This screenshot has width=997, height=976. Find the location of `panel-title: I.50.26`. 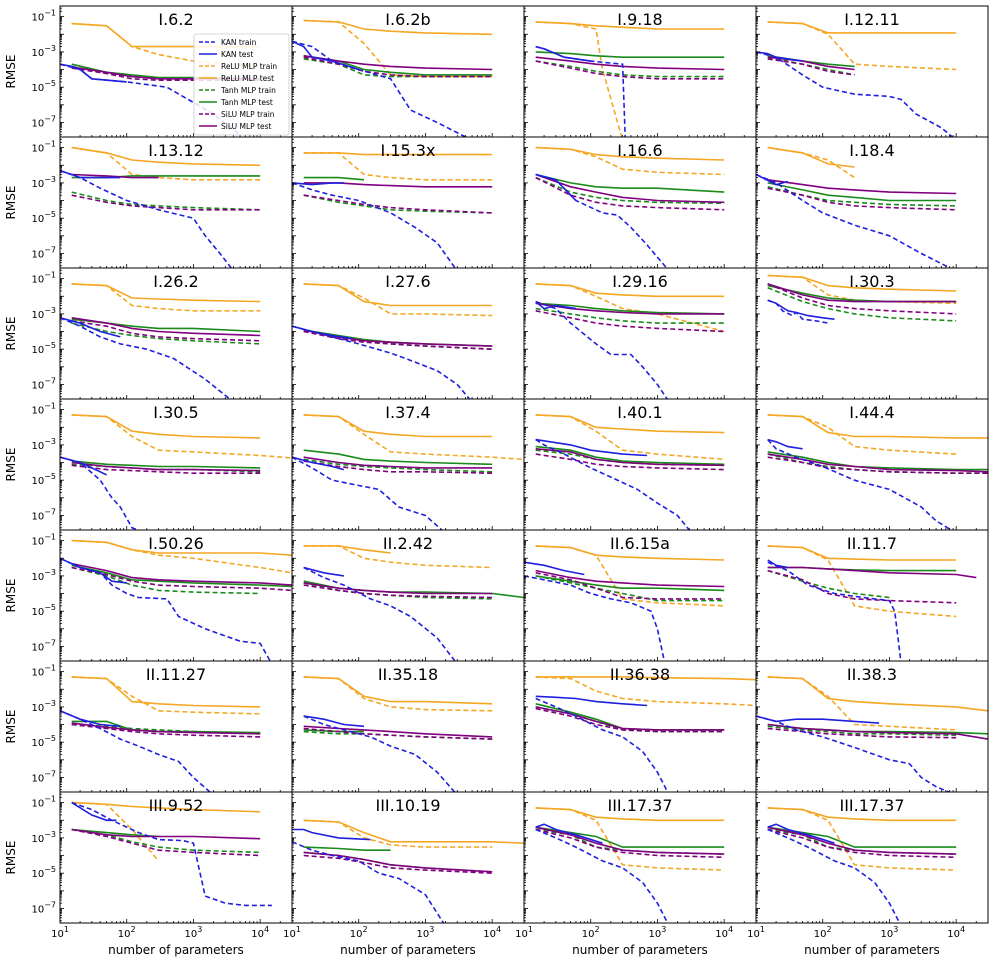

panel-title: I.50.26 is located at coordinates (176, 543).